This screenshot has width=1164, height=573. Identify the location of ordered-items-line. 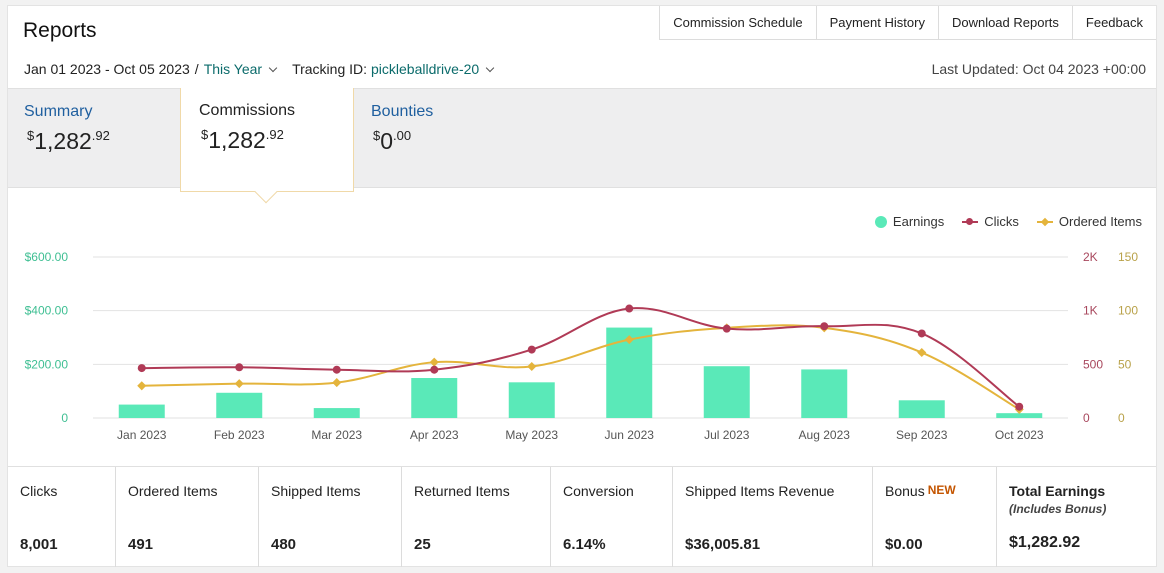
(580, 367).